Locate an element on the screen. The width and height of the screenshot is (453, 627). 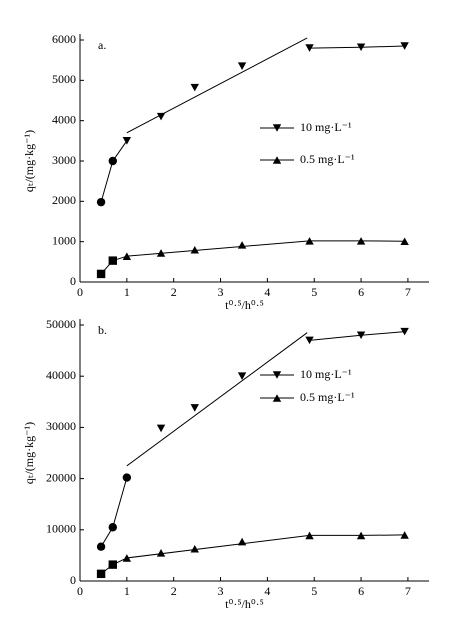
y-tick-label: 30000 is located at coordinates (61, 426).